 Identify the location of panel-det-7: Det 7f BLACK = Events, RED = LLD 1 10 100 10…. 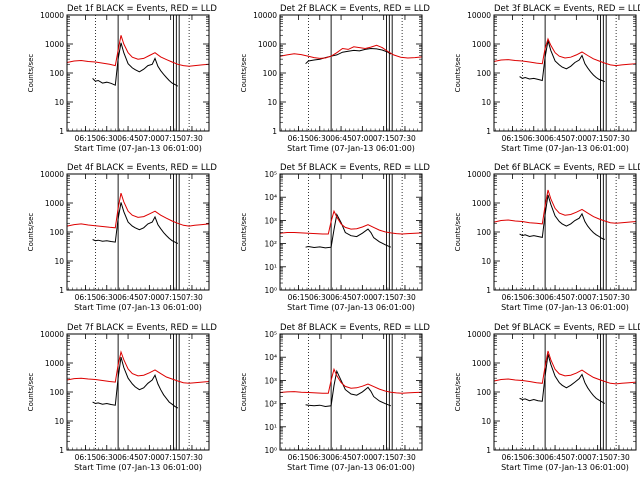
(122, 397).